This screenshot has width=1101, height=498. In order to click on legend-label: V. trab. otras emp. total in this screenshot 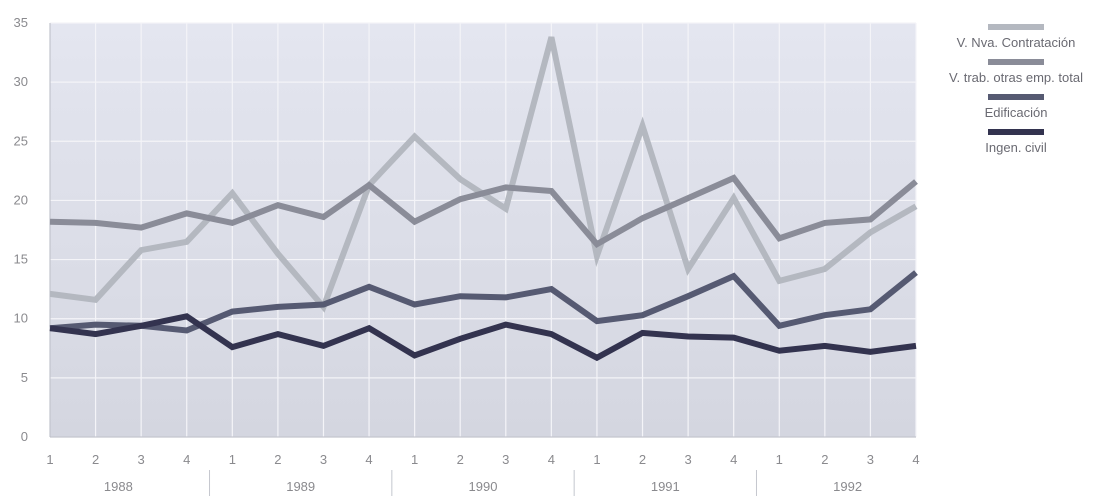, I will do `click(1016, 77)`.